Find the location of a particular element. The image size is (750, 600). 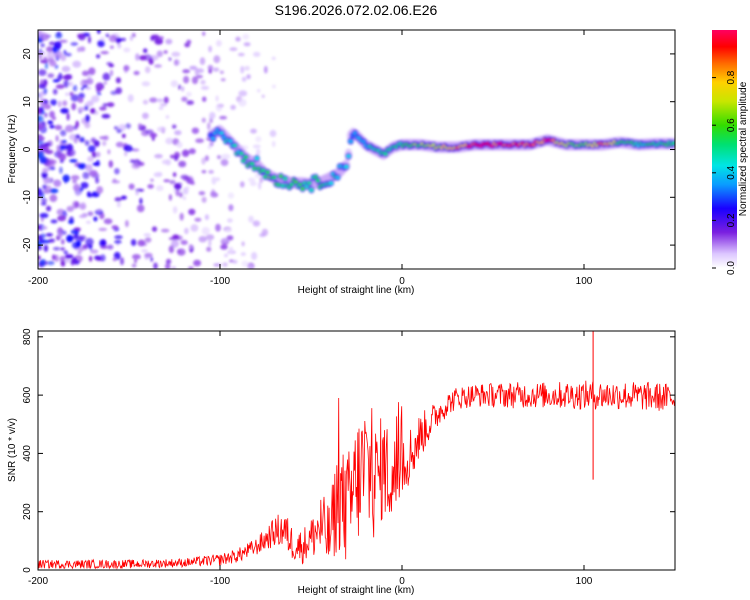

colorbar-tick-label: 0.8 is located at coordinates (731, 77).